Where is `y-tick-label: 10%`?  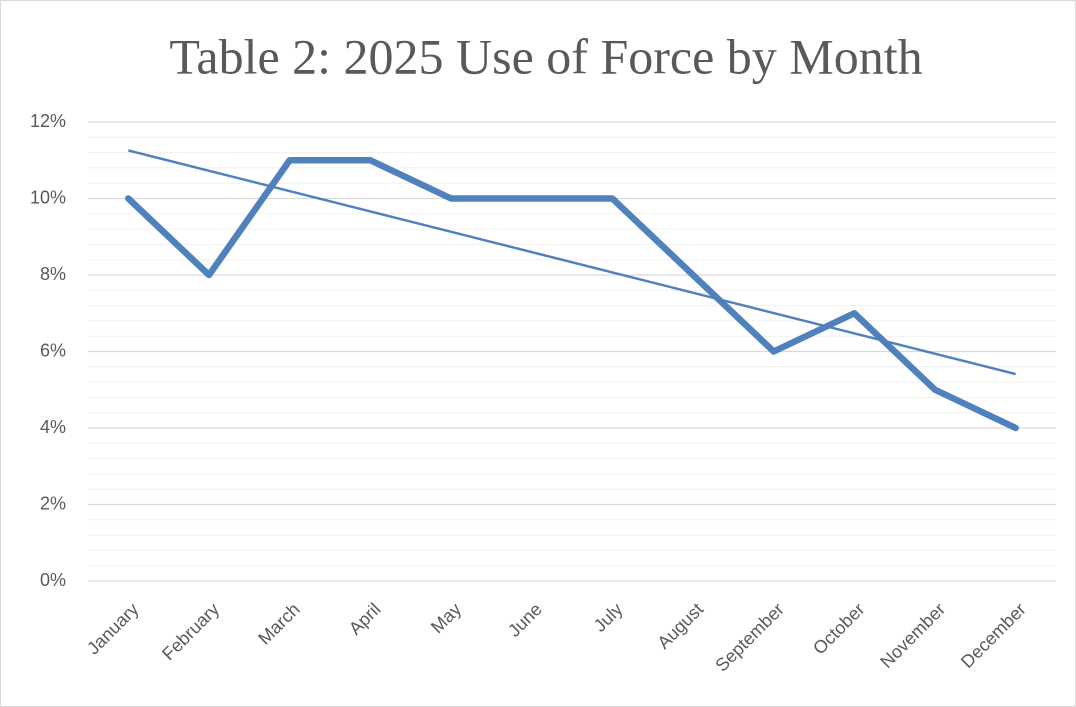
y-tick-label: 10% is located at coordinates (48, 197).